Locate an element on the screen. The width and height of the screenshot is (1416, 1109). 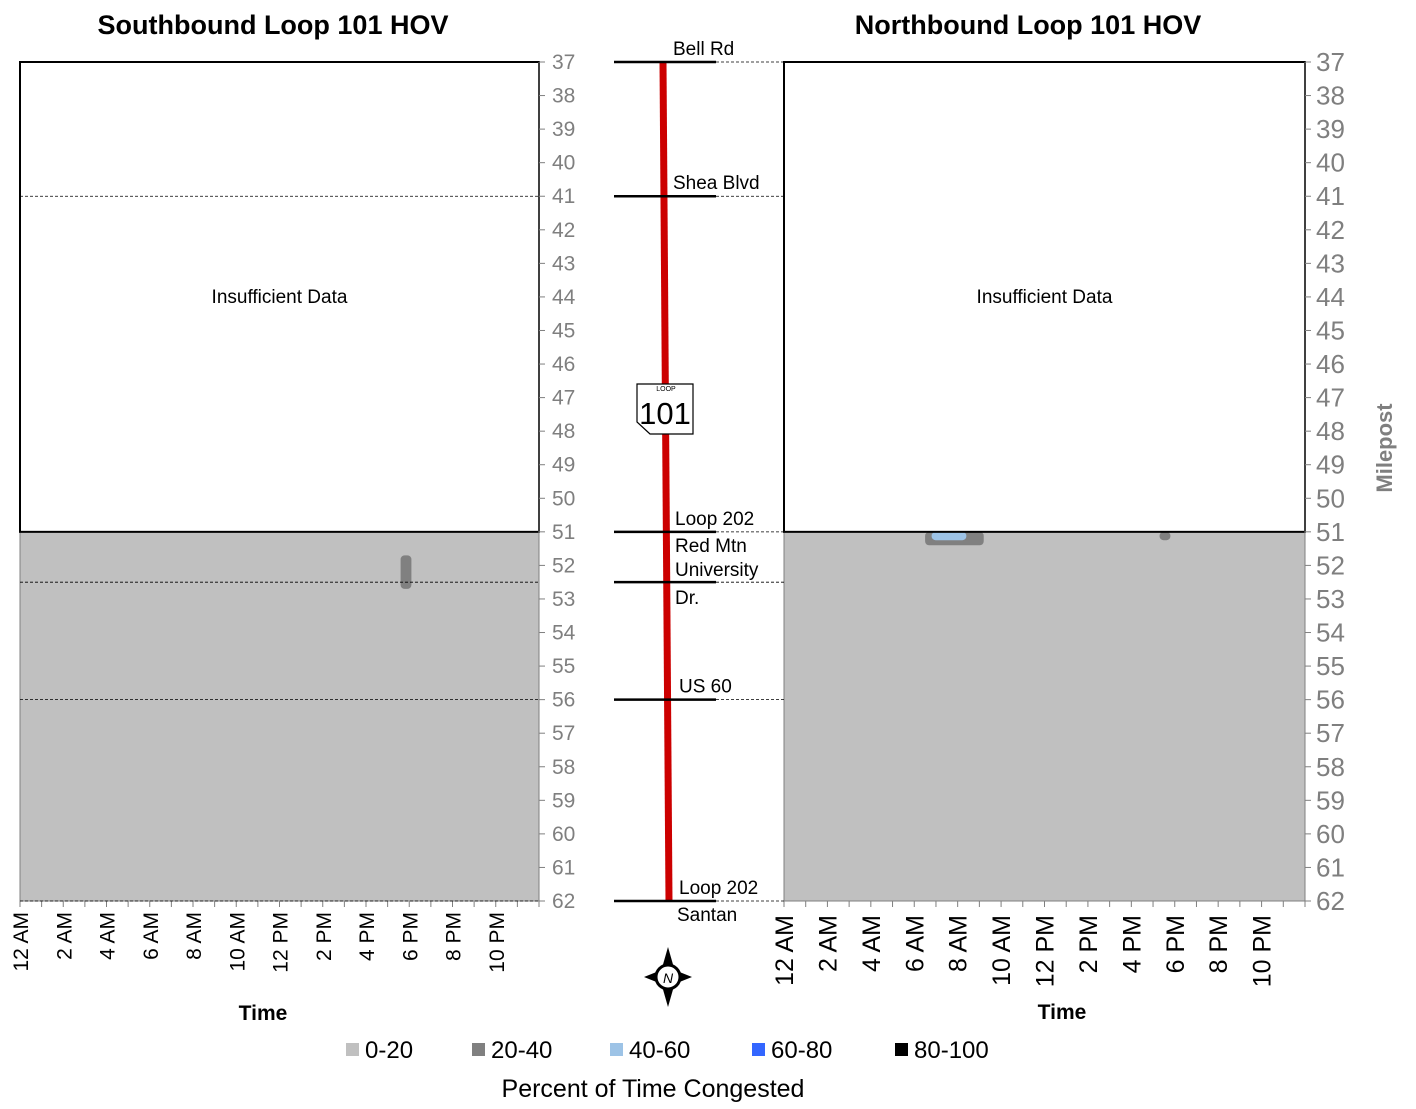
southbound-title: Southbound Loop 101 HOV is located at coordinates (273, 25).